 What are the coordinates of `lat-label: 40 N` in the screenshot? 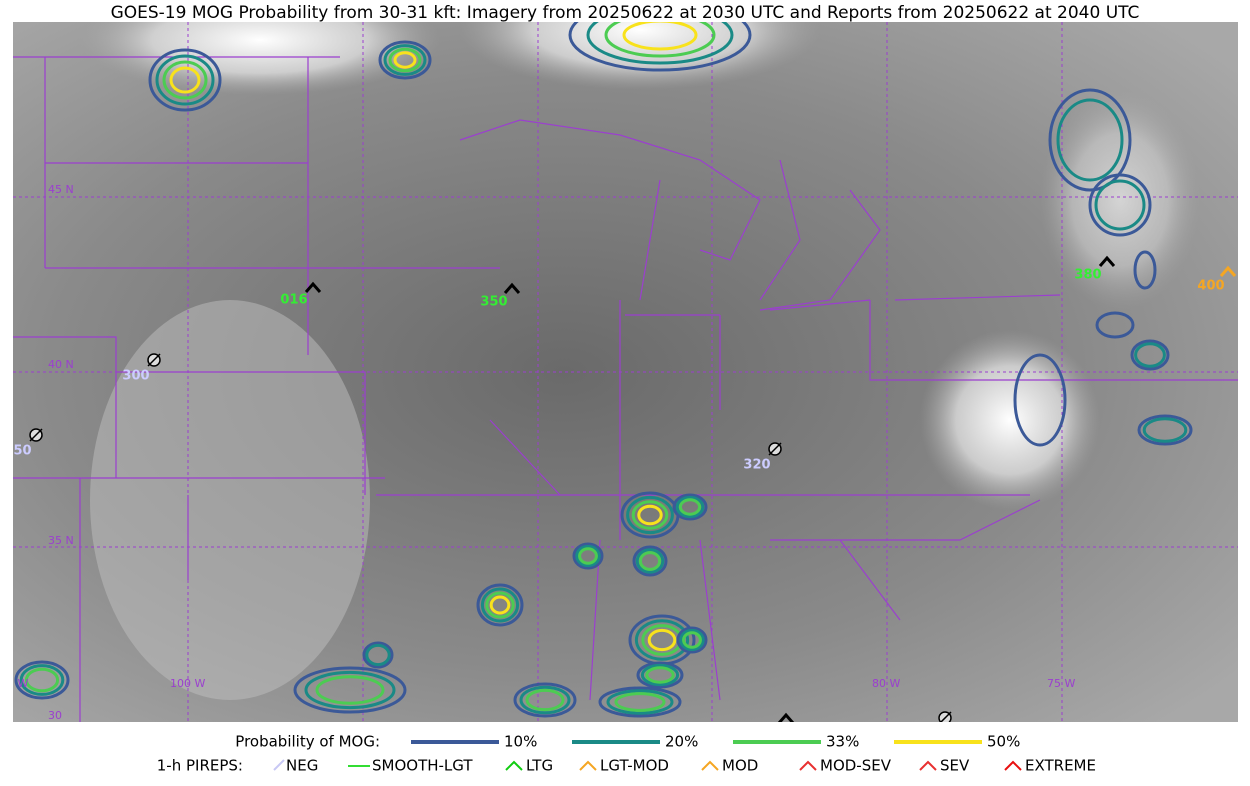 It's located at (61, 364).